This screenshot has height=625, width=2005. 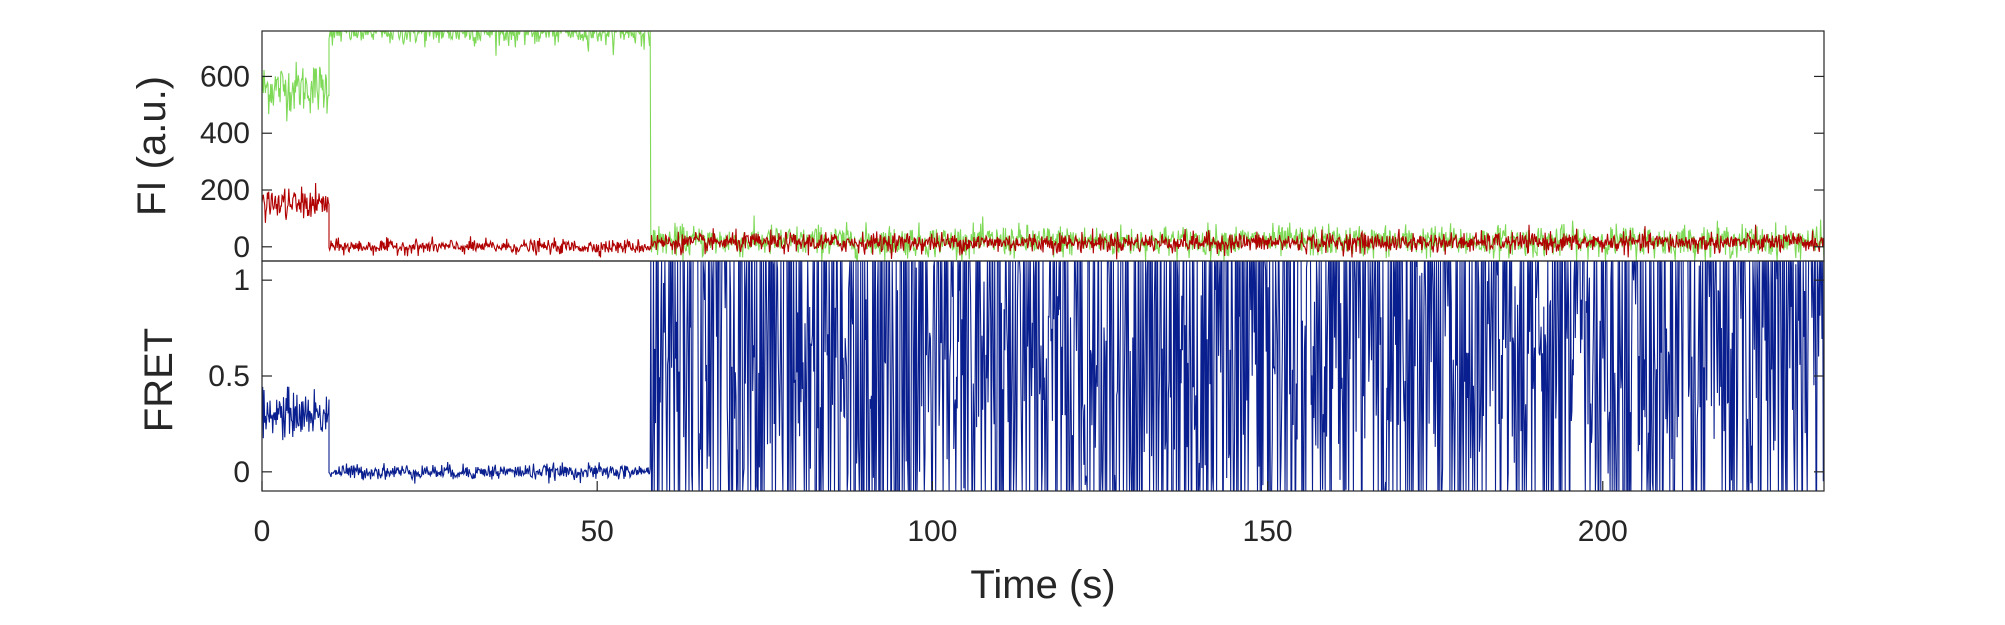 What do you see at coordinates (1043, 221) in the screenshot?
I see `series-line-red` at bounding box center [1043, 221].